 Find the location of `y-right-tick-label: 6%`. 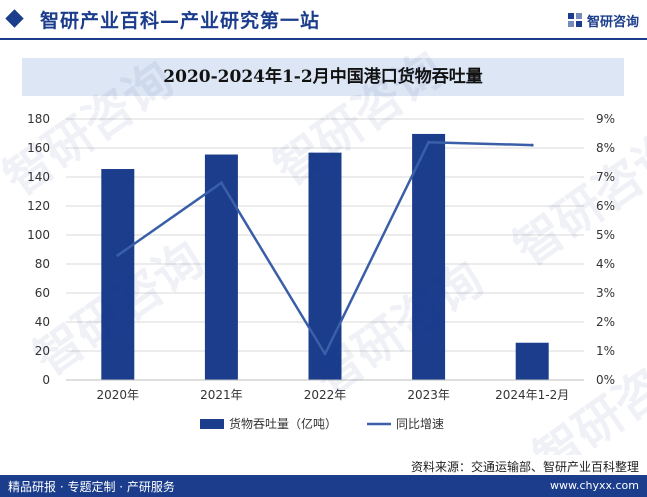

y-right-tick-label: 6% is located at coordinates (605, 206).